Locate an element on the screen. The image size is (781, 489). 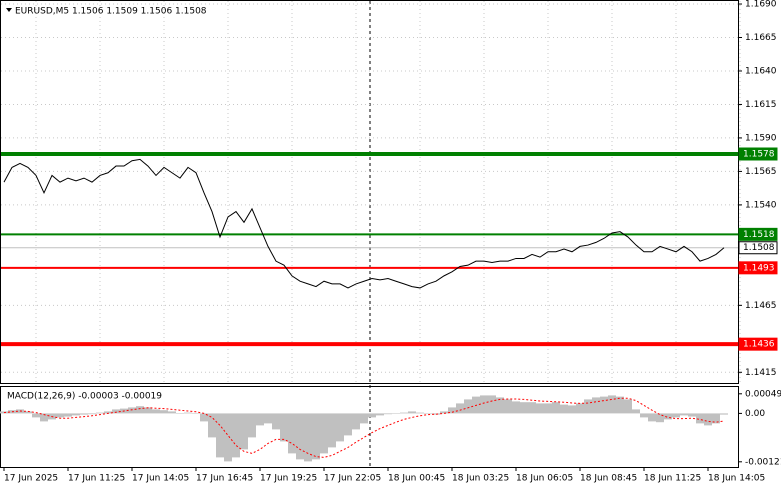
macd-y-tick-label: 0.00 is located at coordinates (755, 414).